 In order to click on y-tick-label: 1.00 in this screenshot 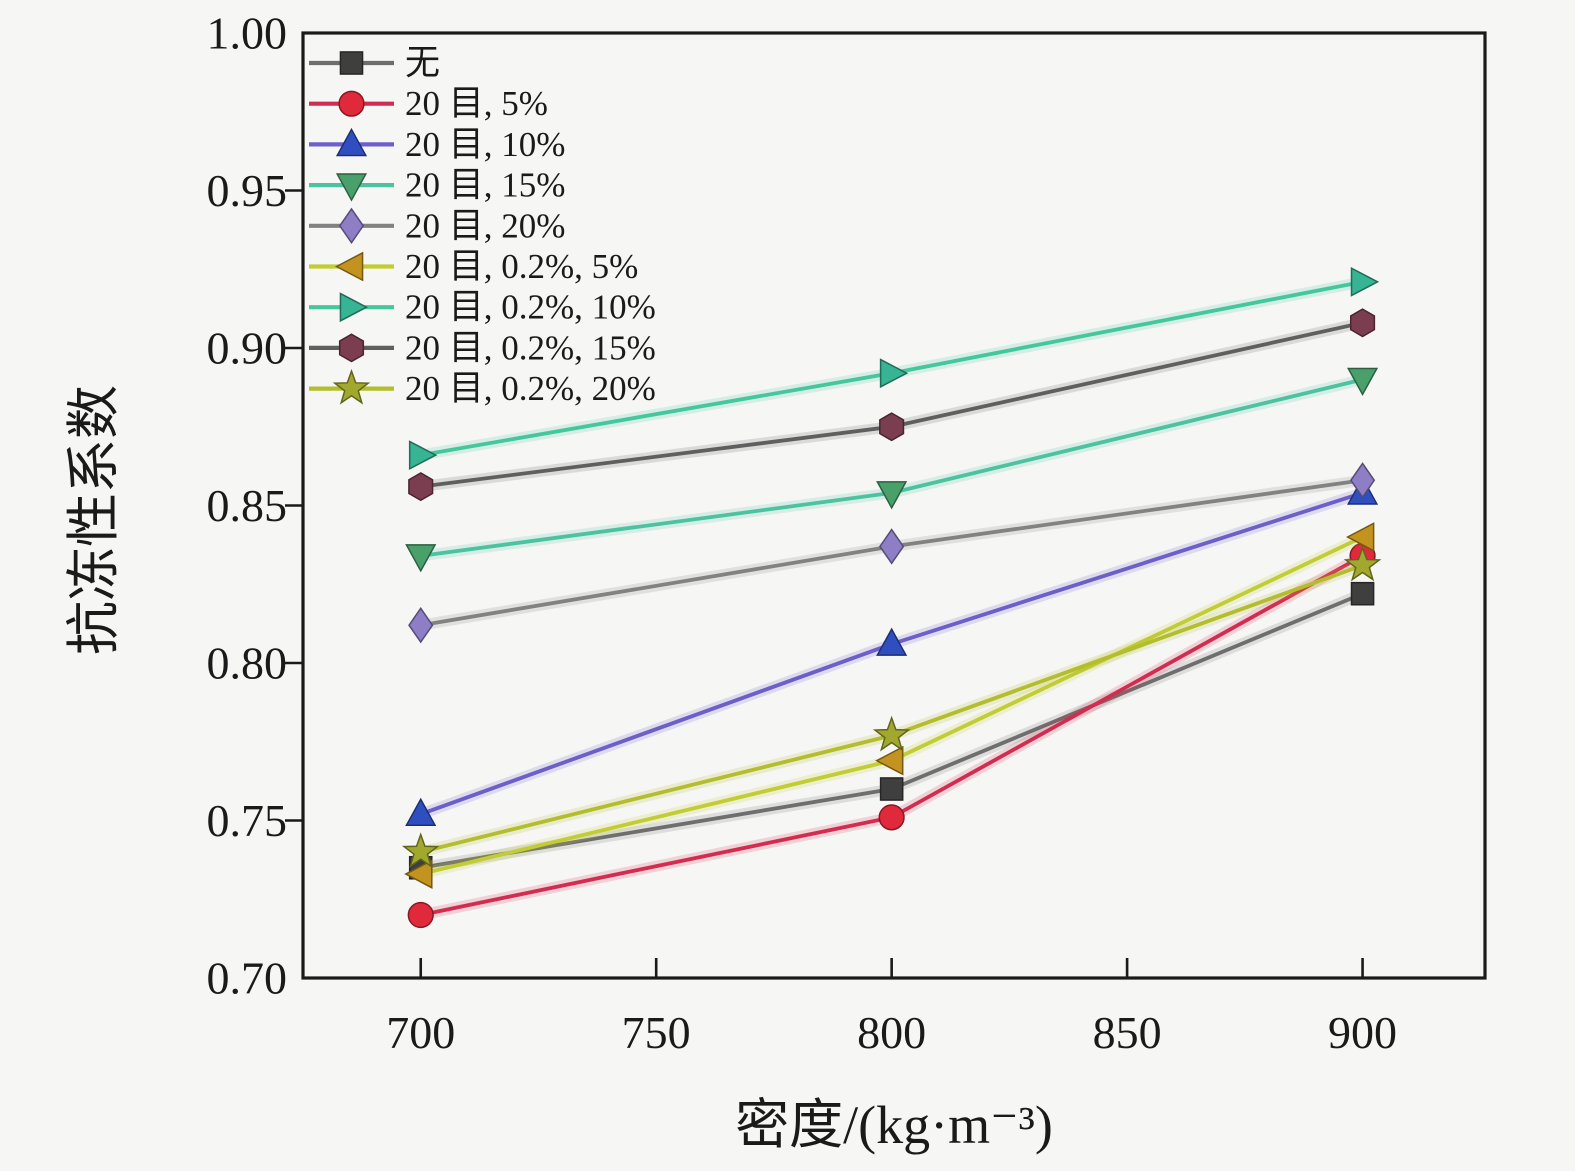, I will do `click(247, 33)`.